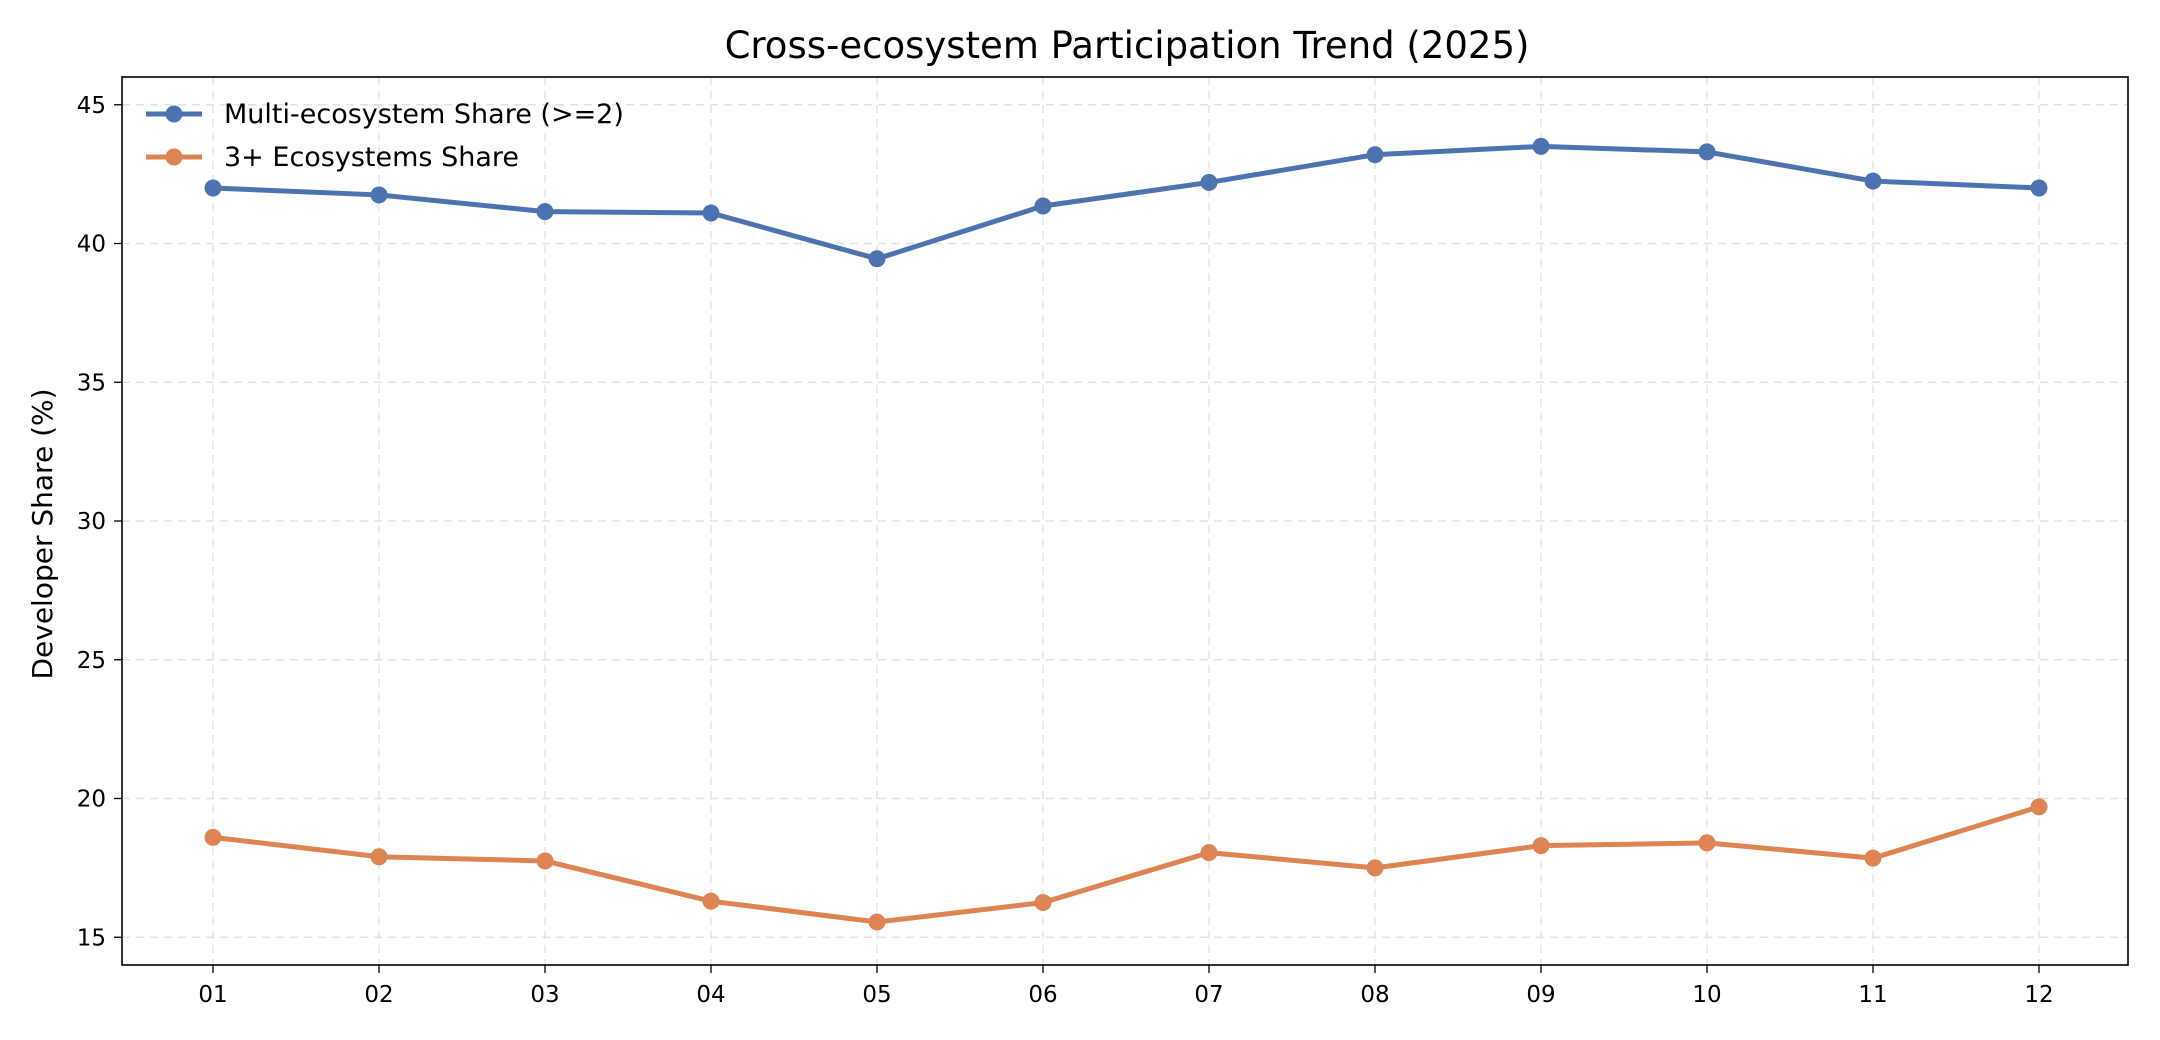 Image resolution: width=2160 pixels, height=1040 pixels. I want to click on y-tick-label: 35, so click(91, 383).